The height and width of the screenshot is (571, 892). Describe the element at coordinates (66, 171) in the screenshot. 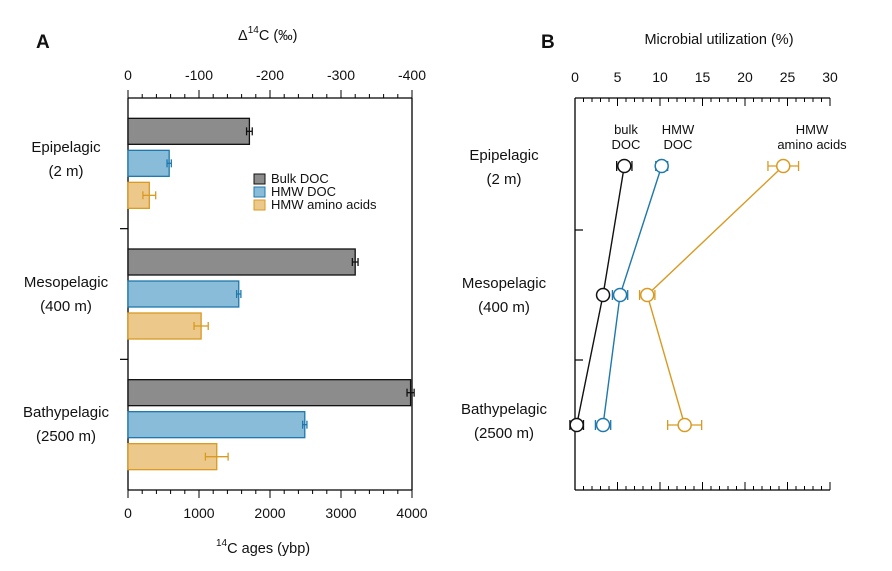

I see `panel-a-category-depth: (2 m)` at that location.